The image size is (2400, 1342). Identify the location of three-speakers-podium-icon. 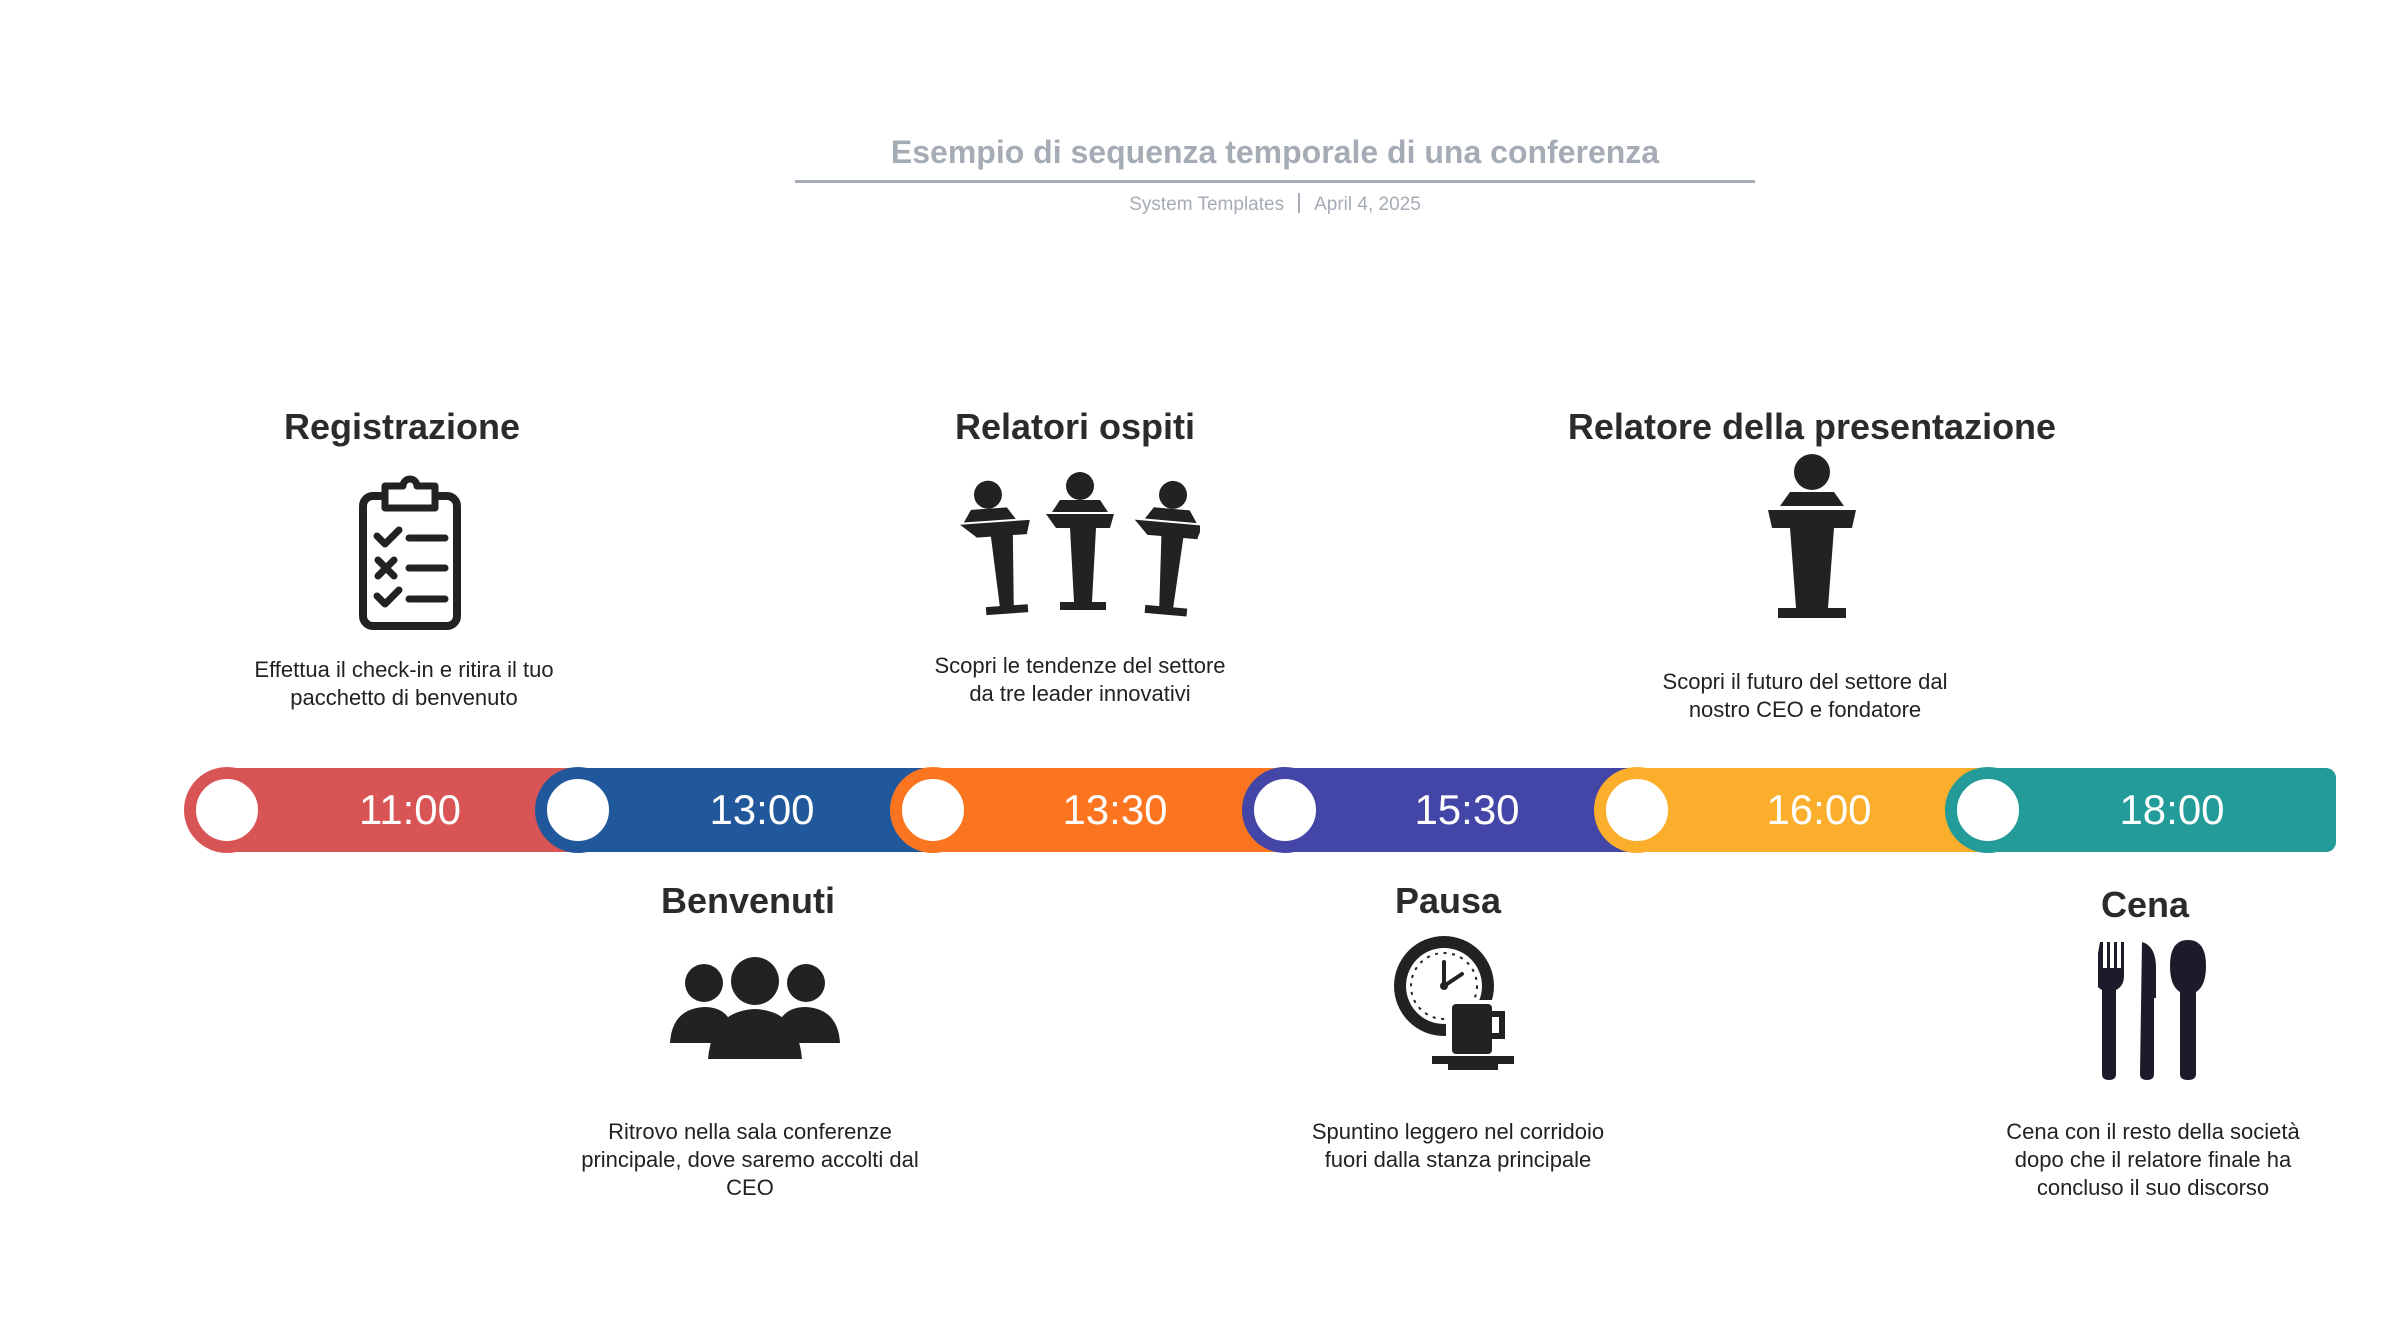
(1081, 547).